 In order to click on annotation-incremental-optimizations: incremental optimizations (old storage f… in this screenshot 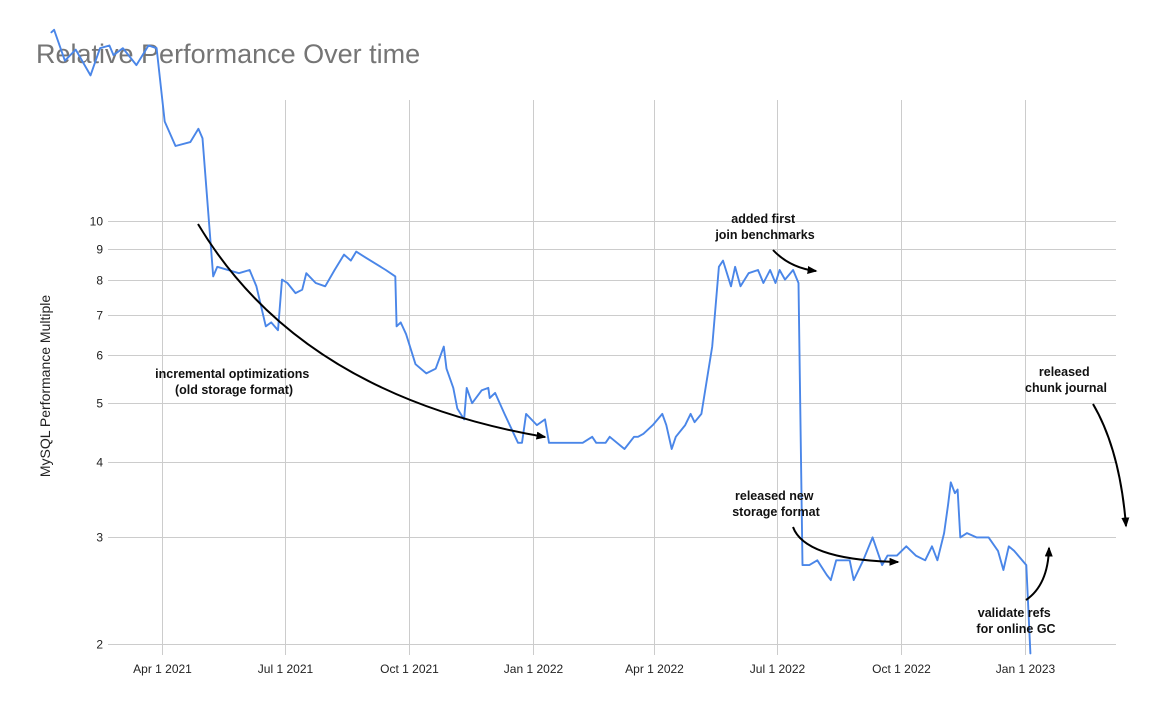, I will do `click(234, 382)`.